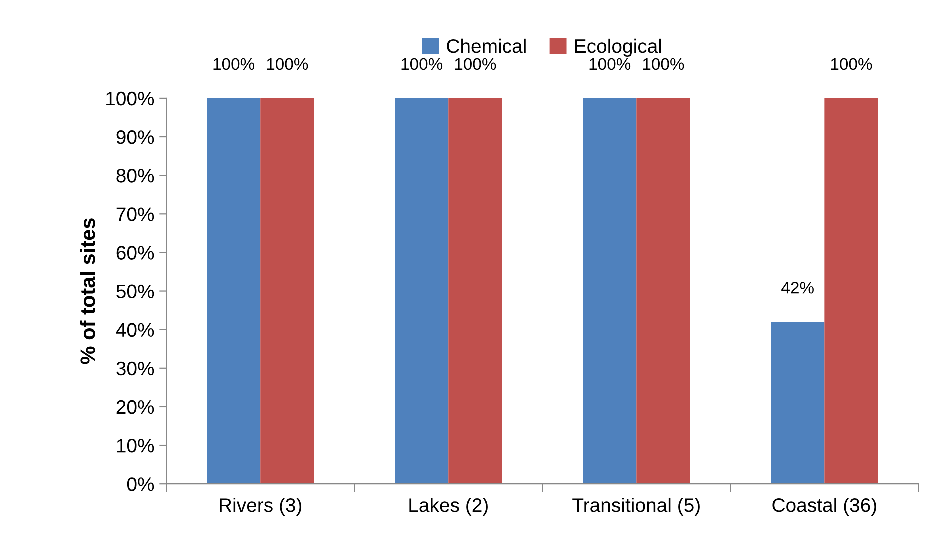 This screenshot has width=952, height=547. What do you see at coordinates (135, 215) in the screenshot?
I see `y-tick-label: 70%` at bounding box center [135, 215].